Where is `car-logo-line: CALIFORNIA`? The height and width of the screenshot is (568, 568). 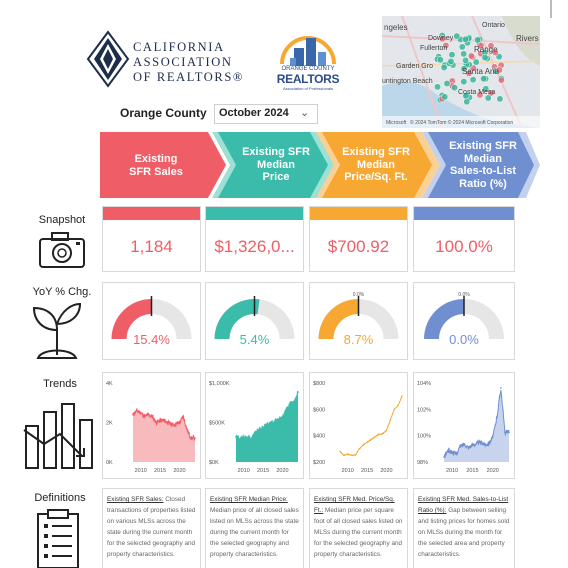 car-logo-line: CALIFORNIA is located at coordinates (179, 47).